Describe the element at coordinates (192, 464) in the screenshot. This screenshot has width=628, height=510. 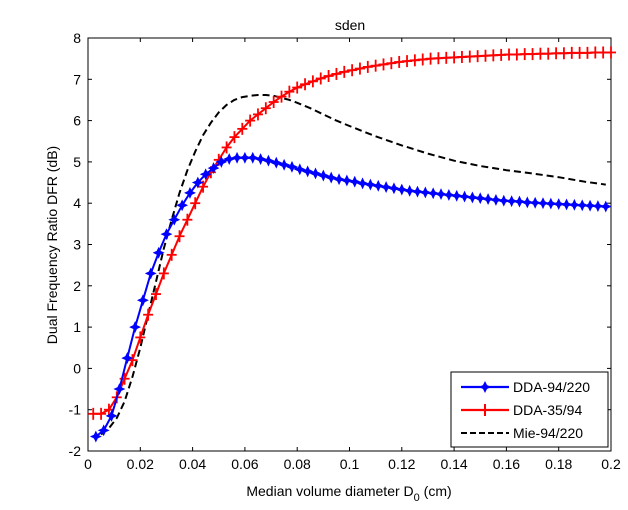
I see `x-tick-label: 0.04` at that location.